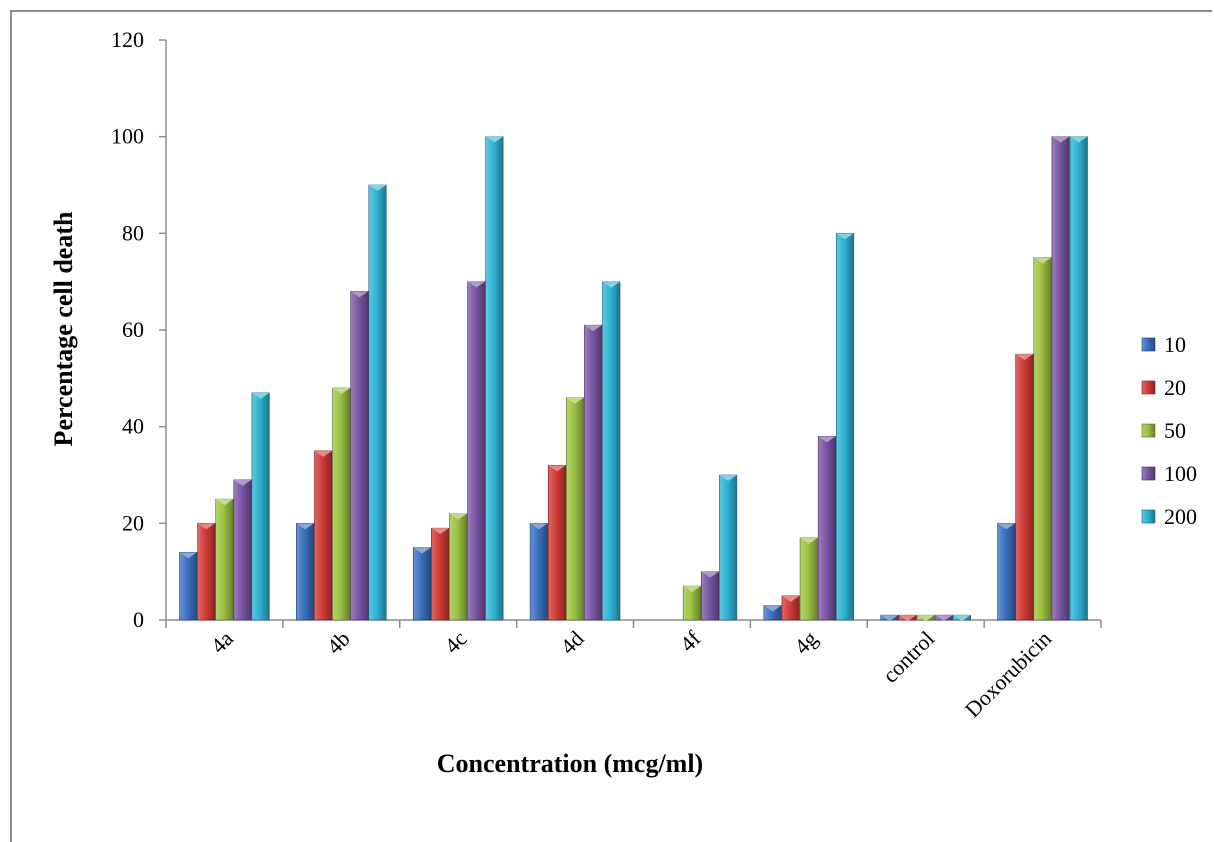  I want to click on legend-label: 200, so click(1180, 516).